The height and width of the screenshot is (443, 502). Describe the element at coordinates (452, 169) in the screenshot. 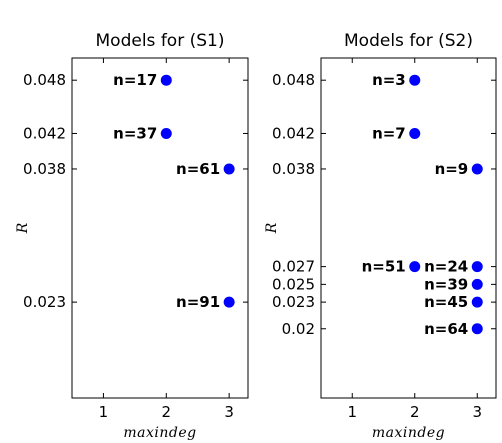

I see `data-label: n=9` at that location.